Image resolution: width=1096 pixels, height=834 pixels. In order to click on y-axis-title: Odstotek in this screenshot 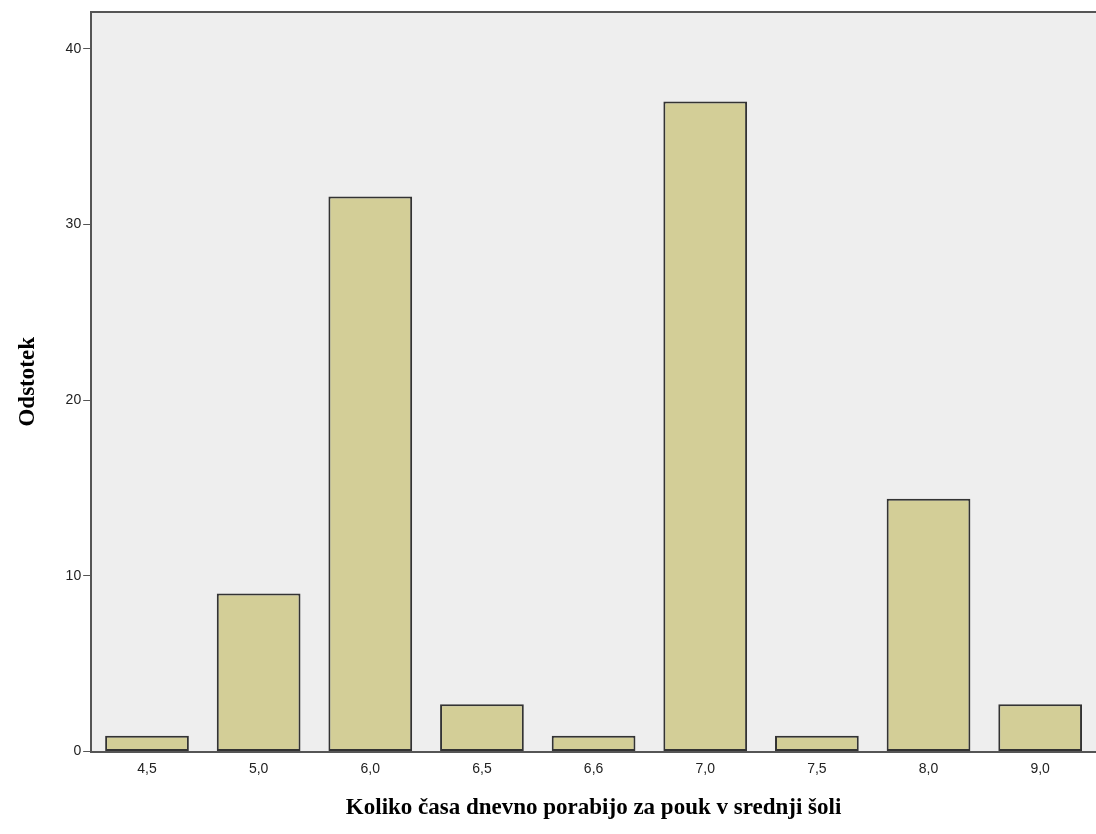, I will do `click(26, 381)`.